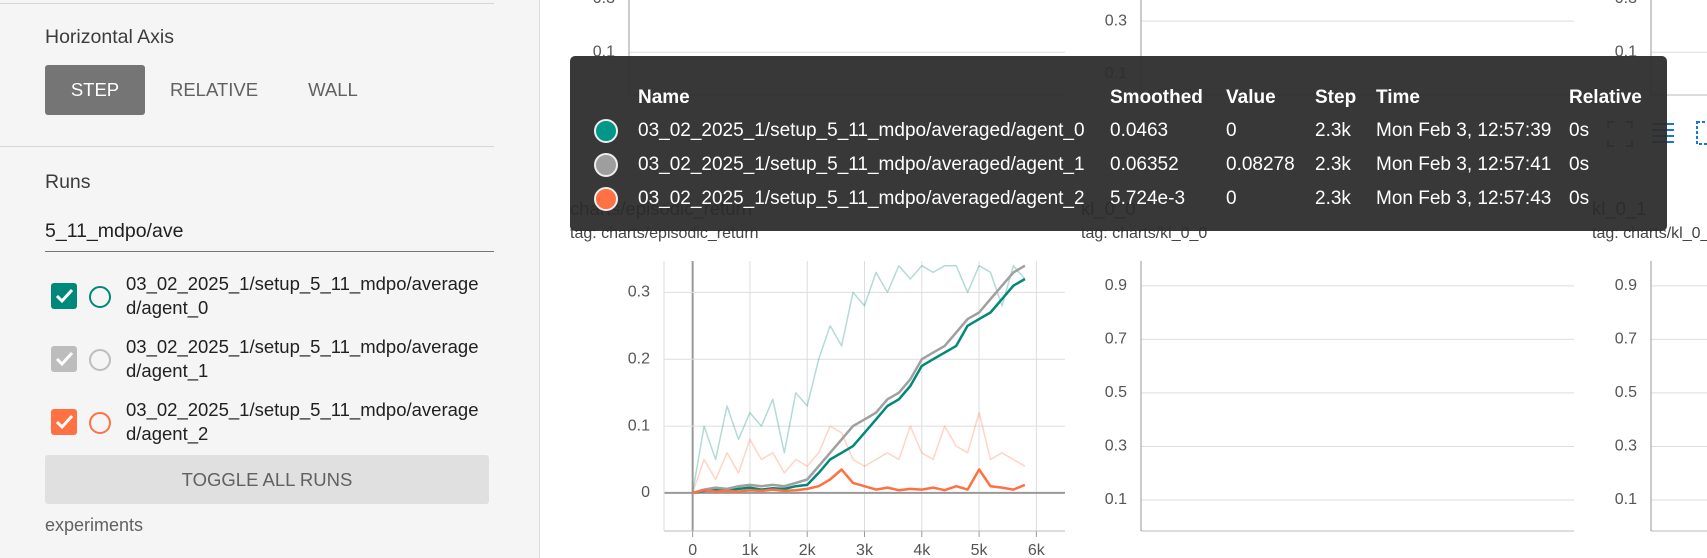 This screenshot has height=558, width=1707. Describe the element at coordinates (109, 37) in the screenshot. I see `section-title: Horizontal Axis` at that location.